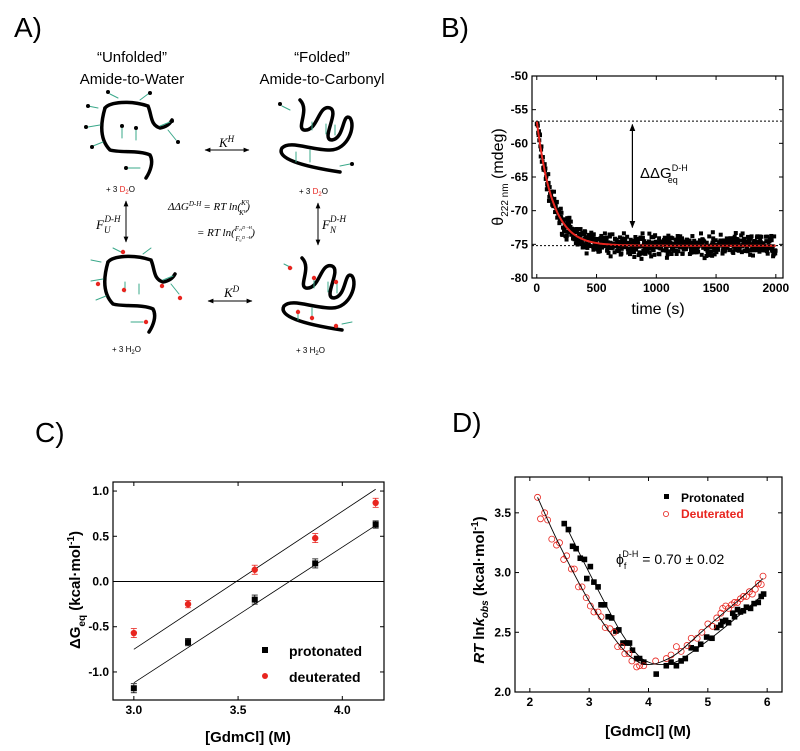 The height and width of the screenshot is (751, 800). Describe the element at coordinates (310, 351) in the screenshot. I see `plus-h2o-right: + 3 H2O` at that location.